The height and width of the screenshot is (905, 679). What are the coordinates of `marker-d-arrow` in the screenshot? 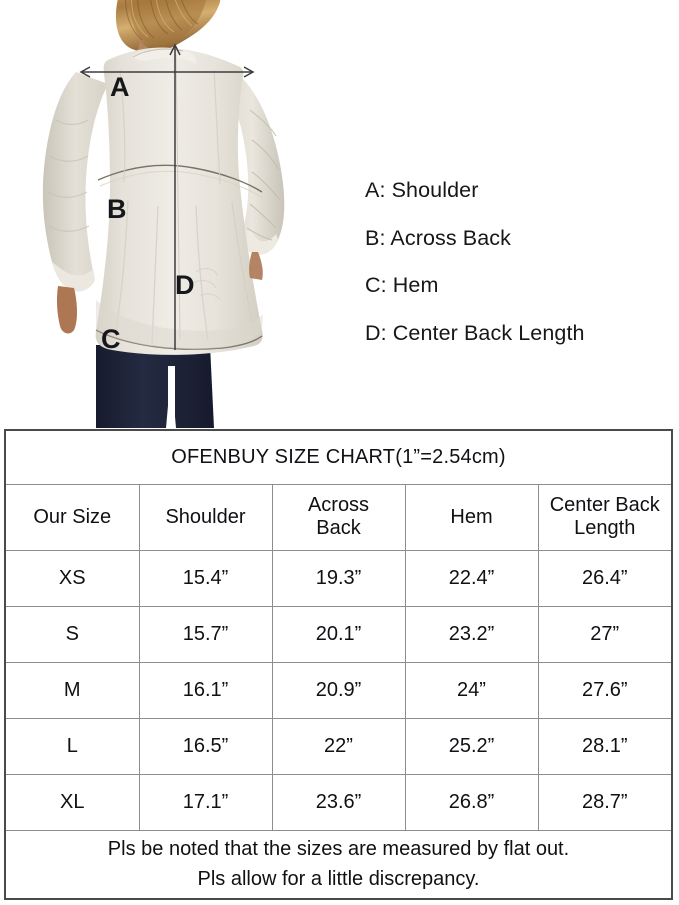 It's located at (175, 196).